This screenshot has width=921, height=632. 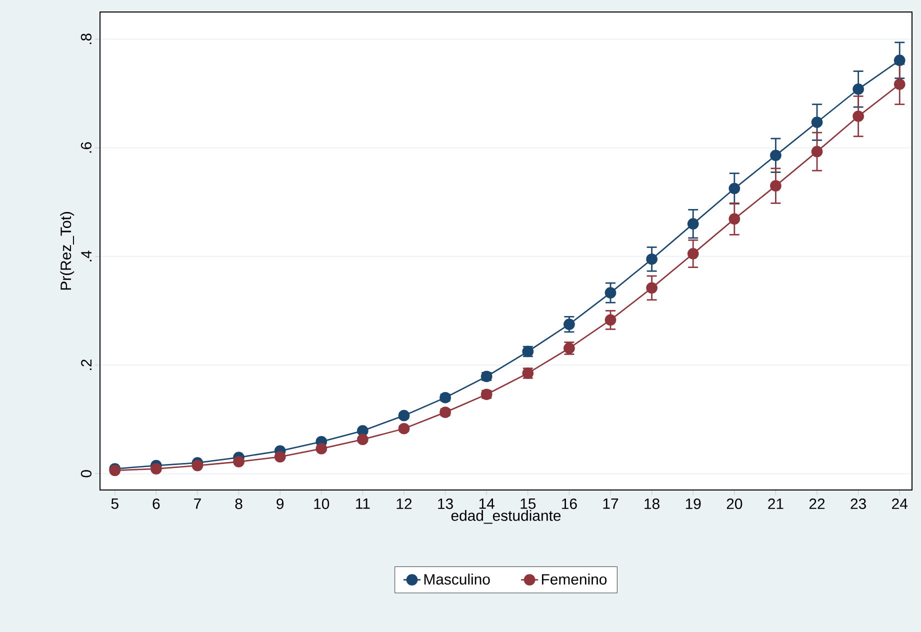 I want to click on x-axis-title: edad_estudiante, so click(x=506, y=517).